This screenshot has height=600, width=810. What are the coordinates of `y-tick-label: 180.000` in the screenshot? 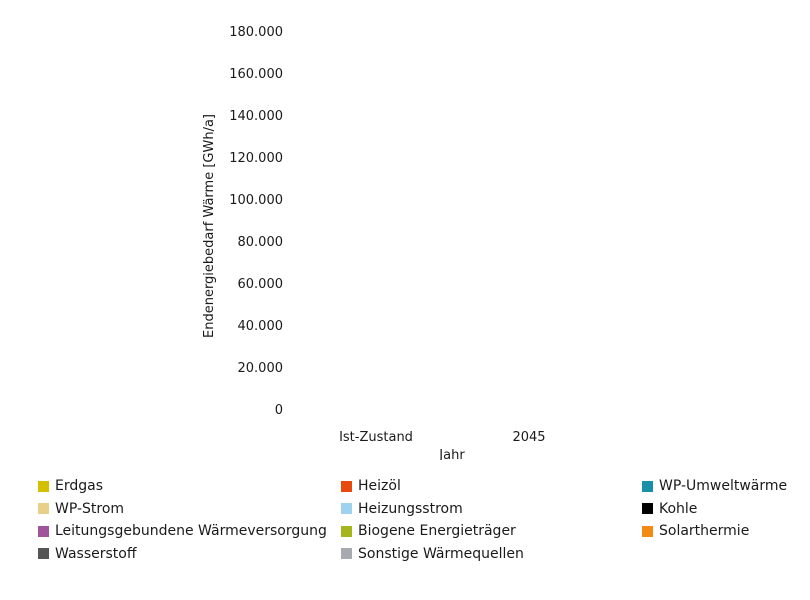 It's located at (256, 32).